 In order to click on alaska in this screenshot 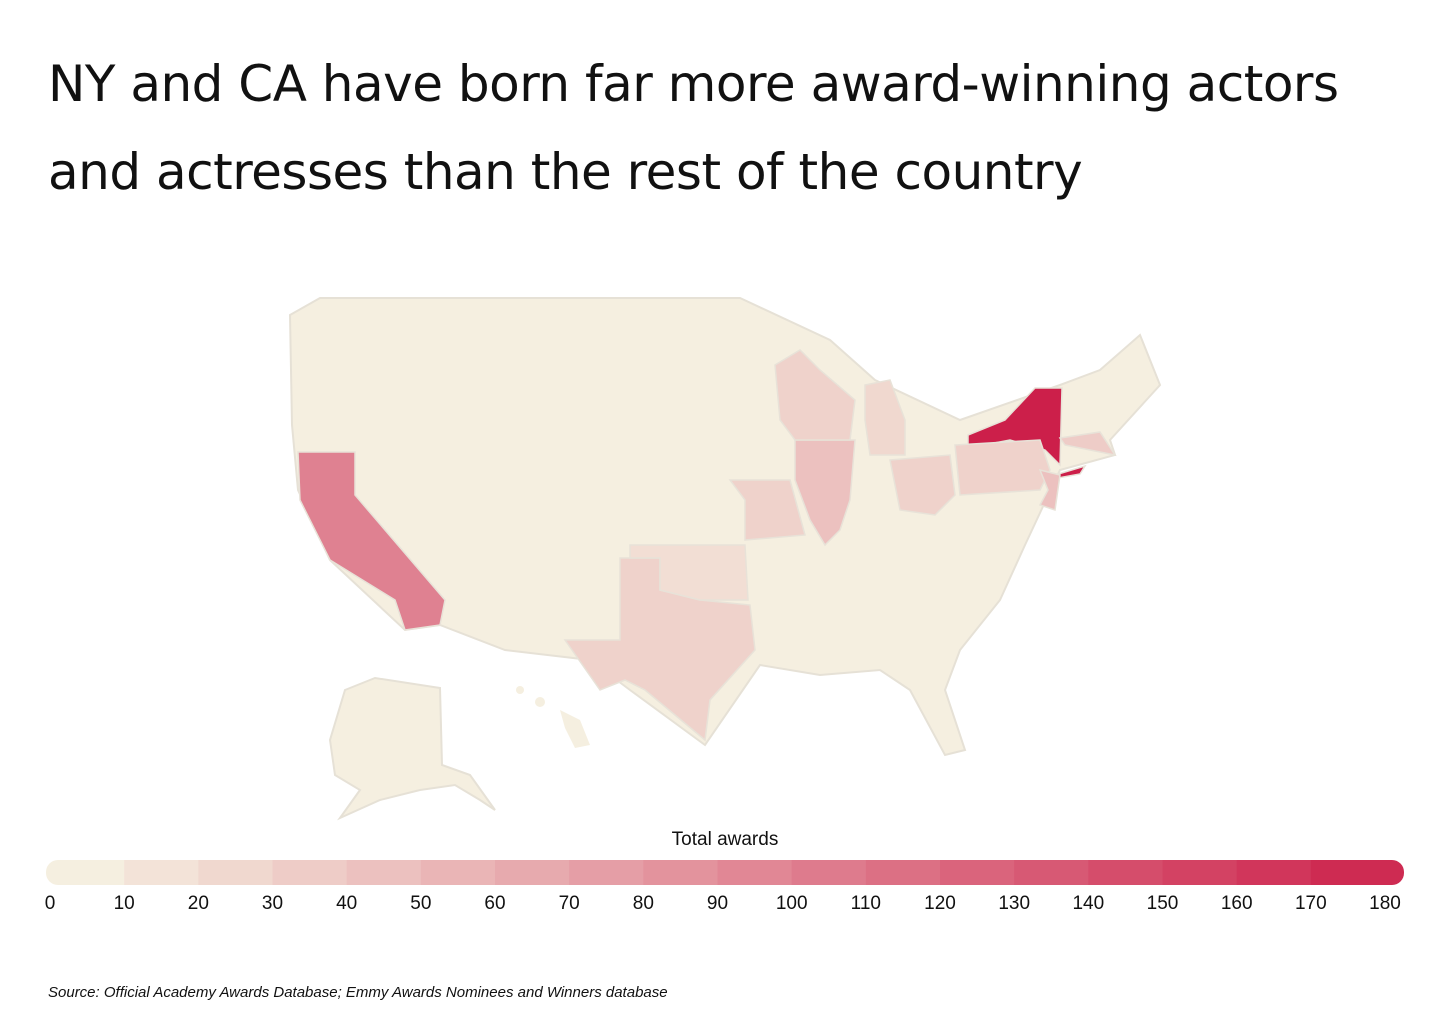, I will do `click(412, 748)`.